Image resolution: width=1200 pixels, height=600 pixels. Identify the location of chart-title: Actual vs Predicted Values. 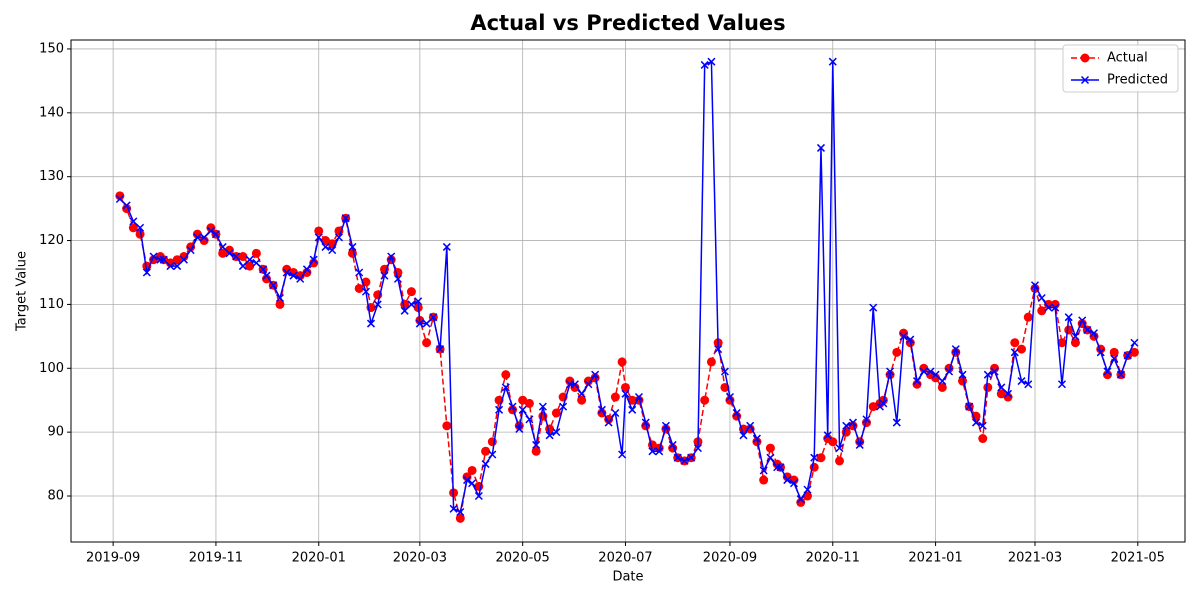
(627, 23).